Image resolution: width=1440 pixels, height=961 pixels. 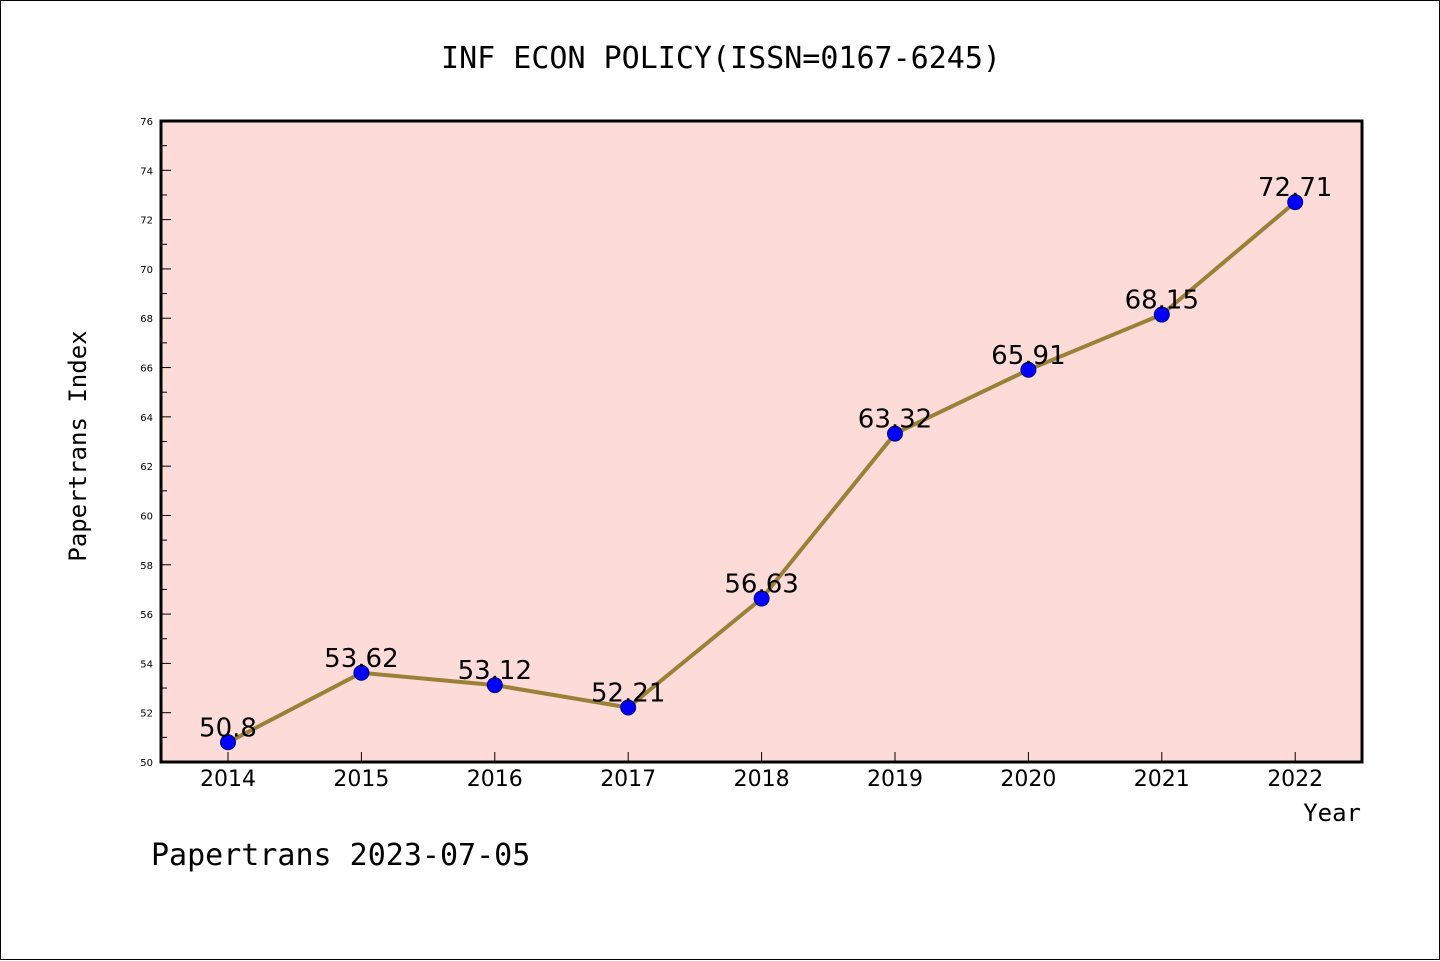 I want to click on data-label: 65.91, so click(x=1028, y=356).